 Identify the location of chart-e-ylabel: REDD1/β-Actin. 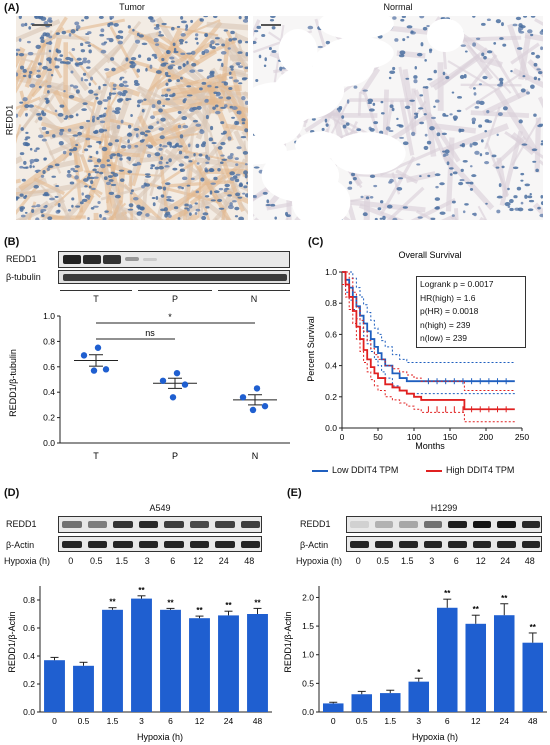
(288, 641).